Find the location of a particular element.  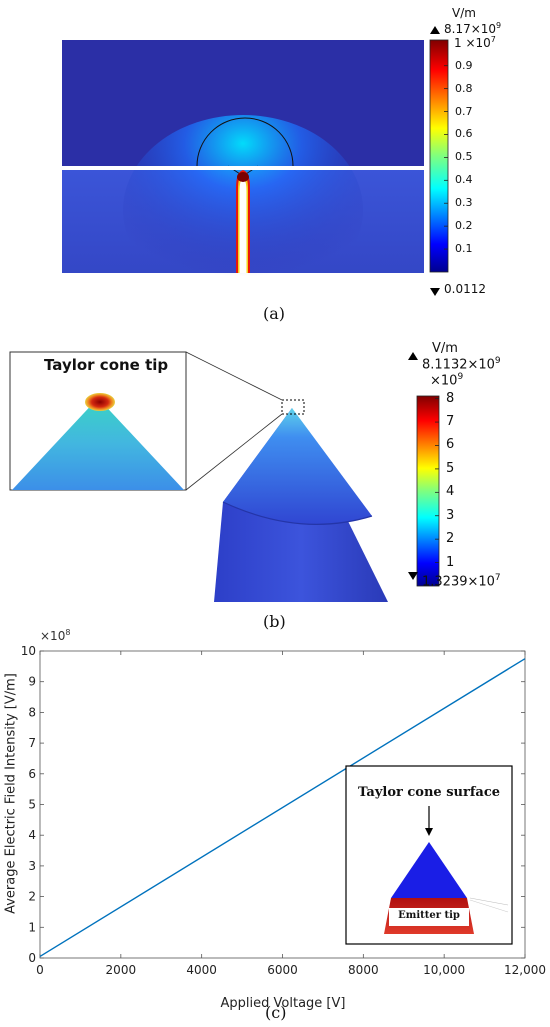

x-tick-label: 4000 is located at coordinates (201, 970).